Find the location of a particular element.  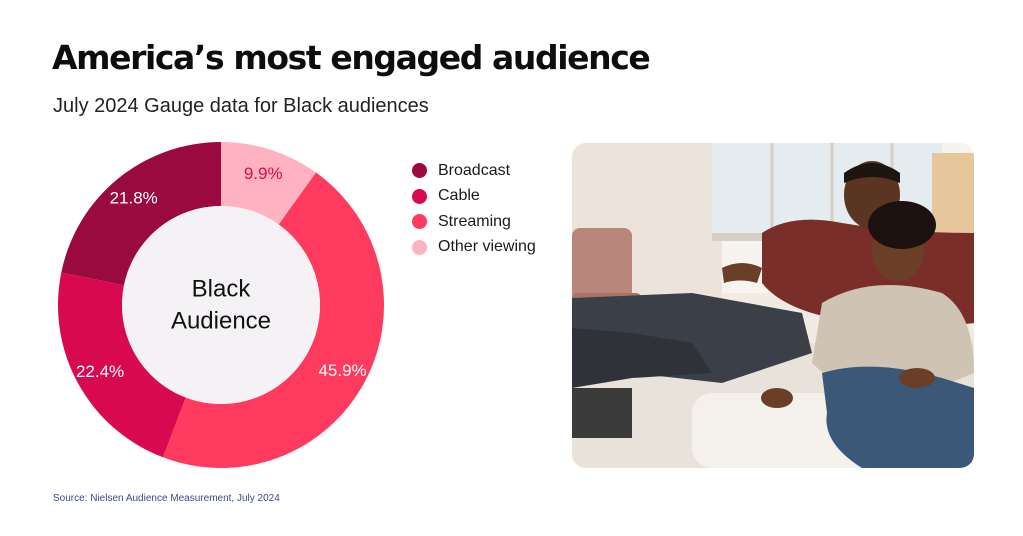

legend-swatch-broadcast is located at coordinates (419, 171).